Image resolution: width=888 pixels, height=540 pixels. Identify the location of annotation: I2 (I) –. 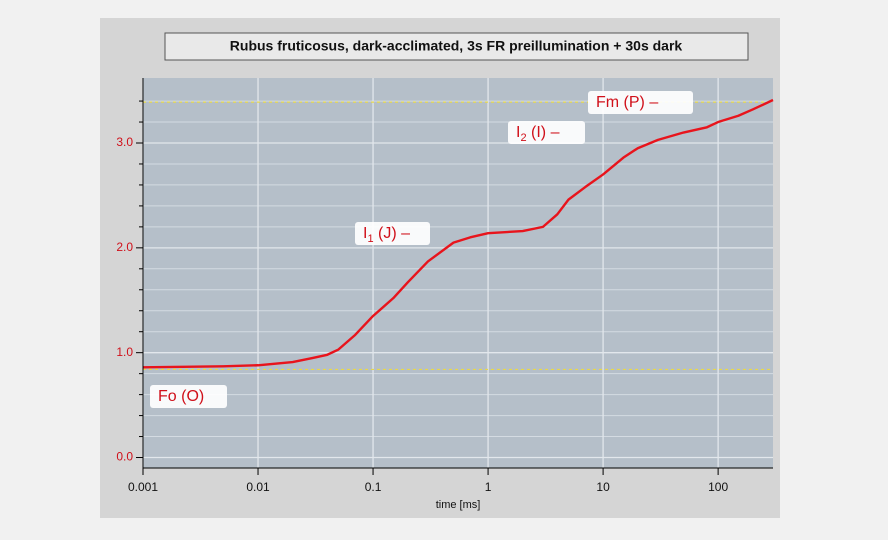
(538, 134).